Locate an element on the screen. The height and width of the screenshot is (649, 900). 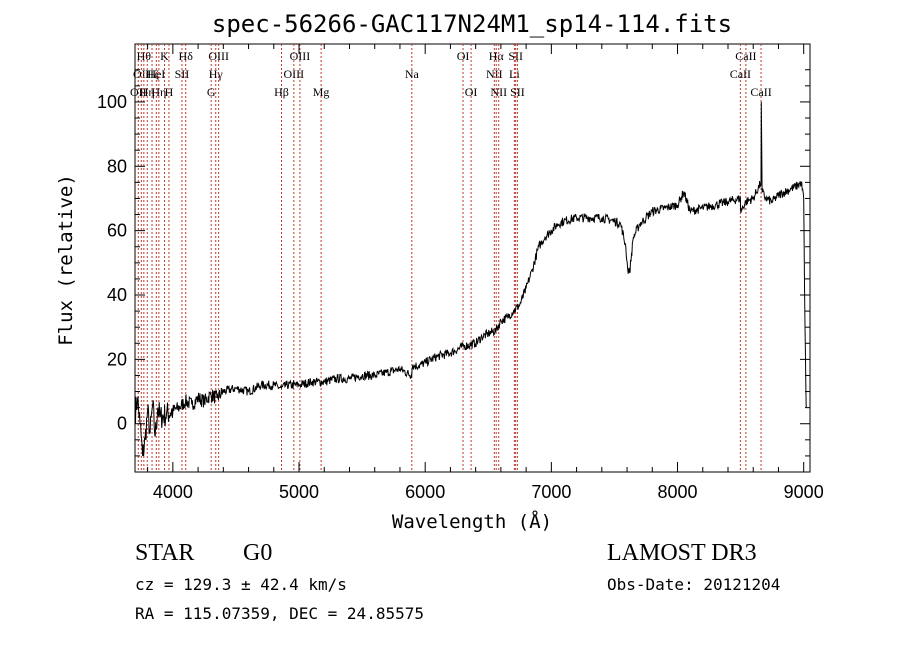
survey-name: LAMOST DR3 is located at coordinates (682, 553).